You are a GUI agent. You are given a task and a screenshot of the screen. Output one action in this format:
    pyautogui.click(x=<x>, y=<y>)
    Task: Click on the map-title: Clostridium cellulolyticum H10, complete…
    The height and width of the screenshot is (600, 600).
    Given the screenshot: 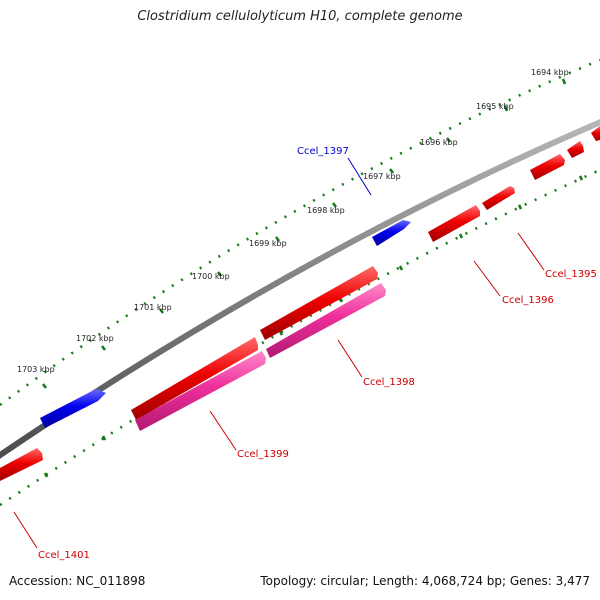 What is the action you would take?
    pyautogui.click(x=300, y=16)
    